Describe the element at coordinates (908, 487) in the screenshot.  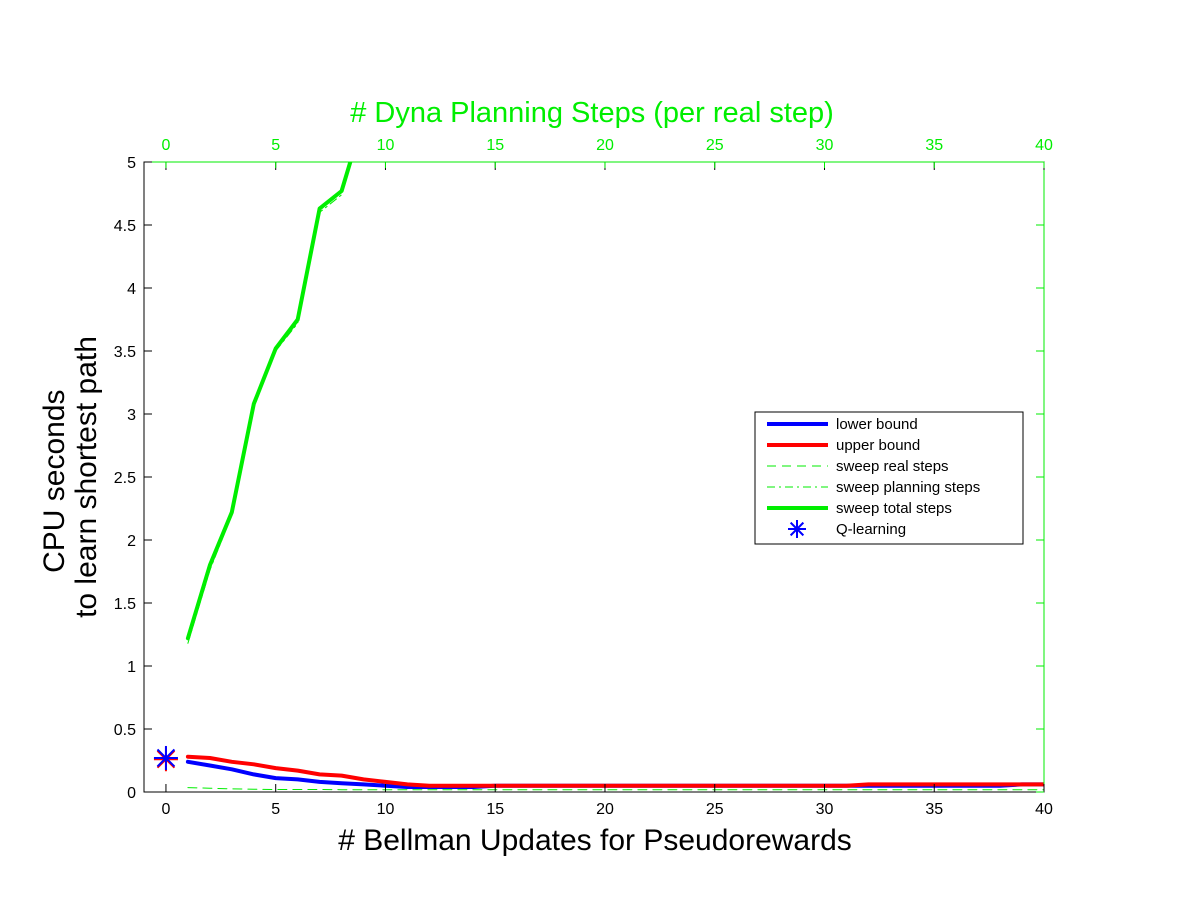
I see `legend-label: sweep planning steps` at that location.